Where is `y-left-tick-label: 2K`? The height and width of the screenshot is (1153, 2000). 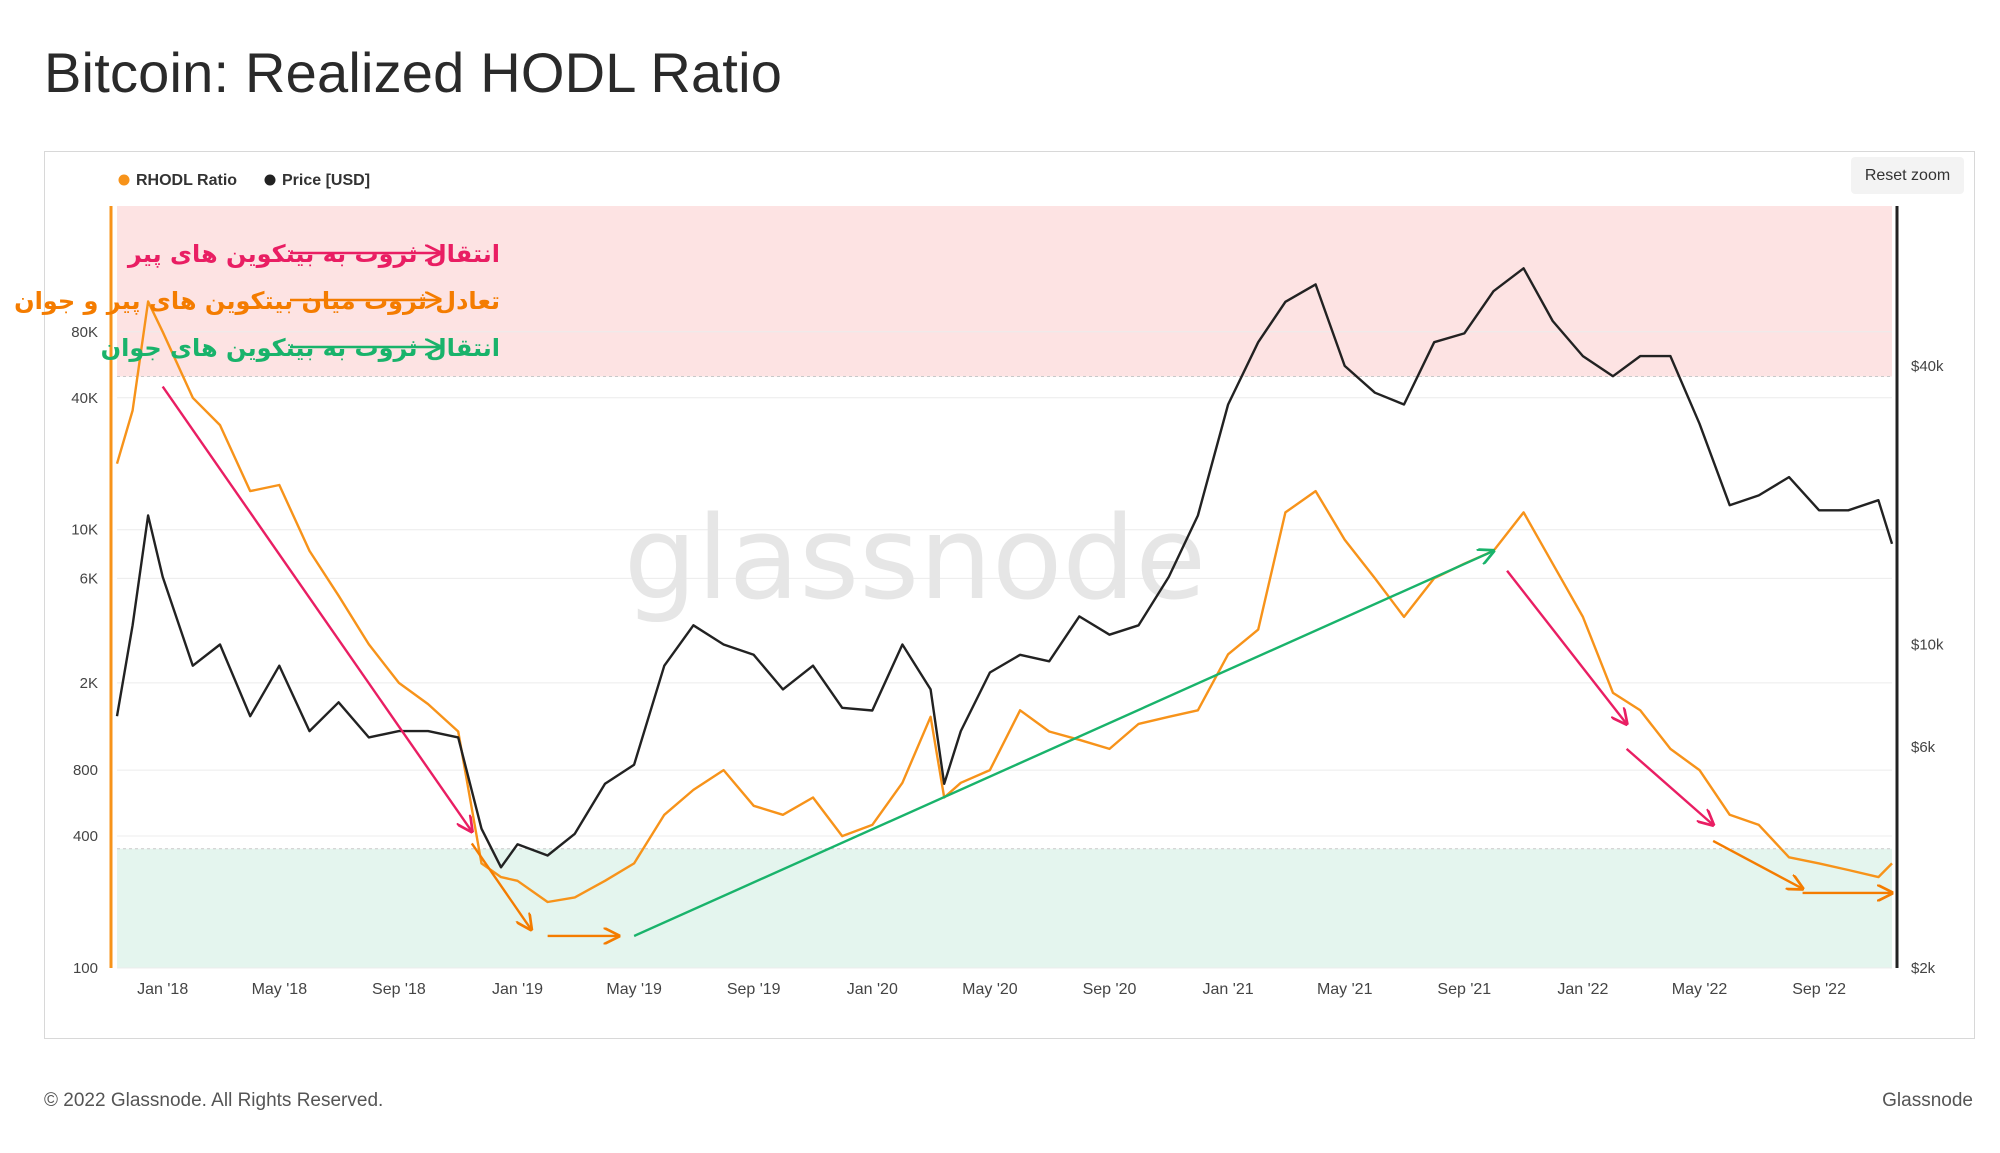
y-left-tick-label: 2K is located at coordinates (89, 683).